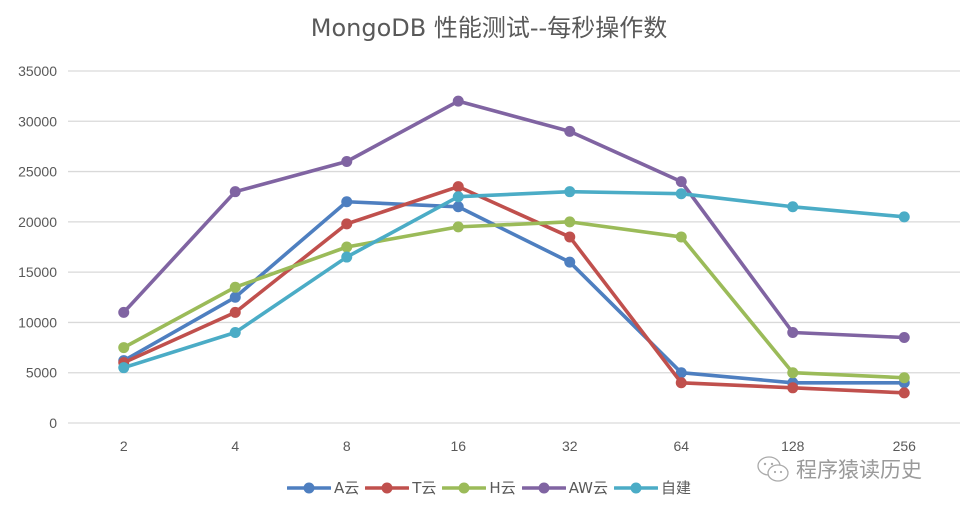 This screenshot has width=978, height=512. I want to click on y-tick-label: 30000, so click(37, 121).